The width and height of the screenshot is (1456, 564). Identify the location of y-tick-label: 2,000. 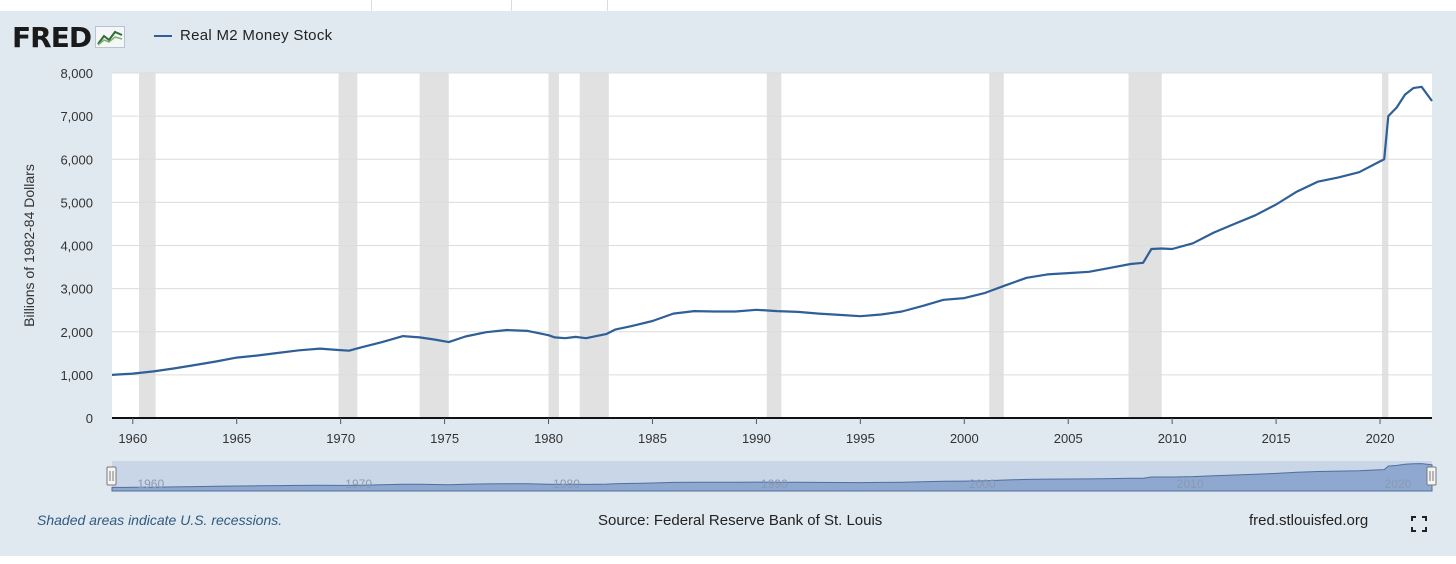
(76, 332).